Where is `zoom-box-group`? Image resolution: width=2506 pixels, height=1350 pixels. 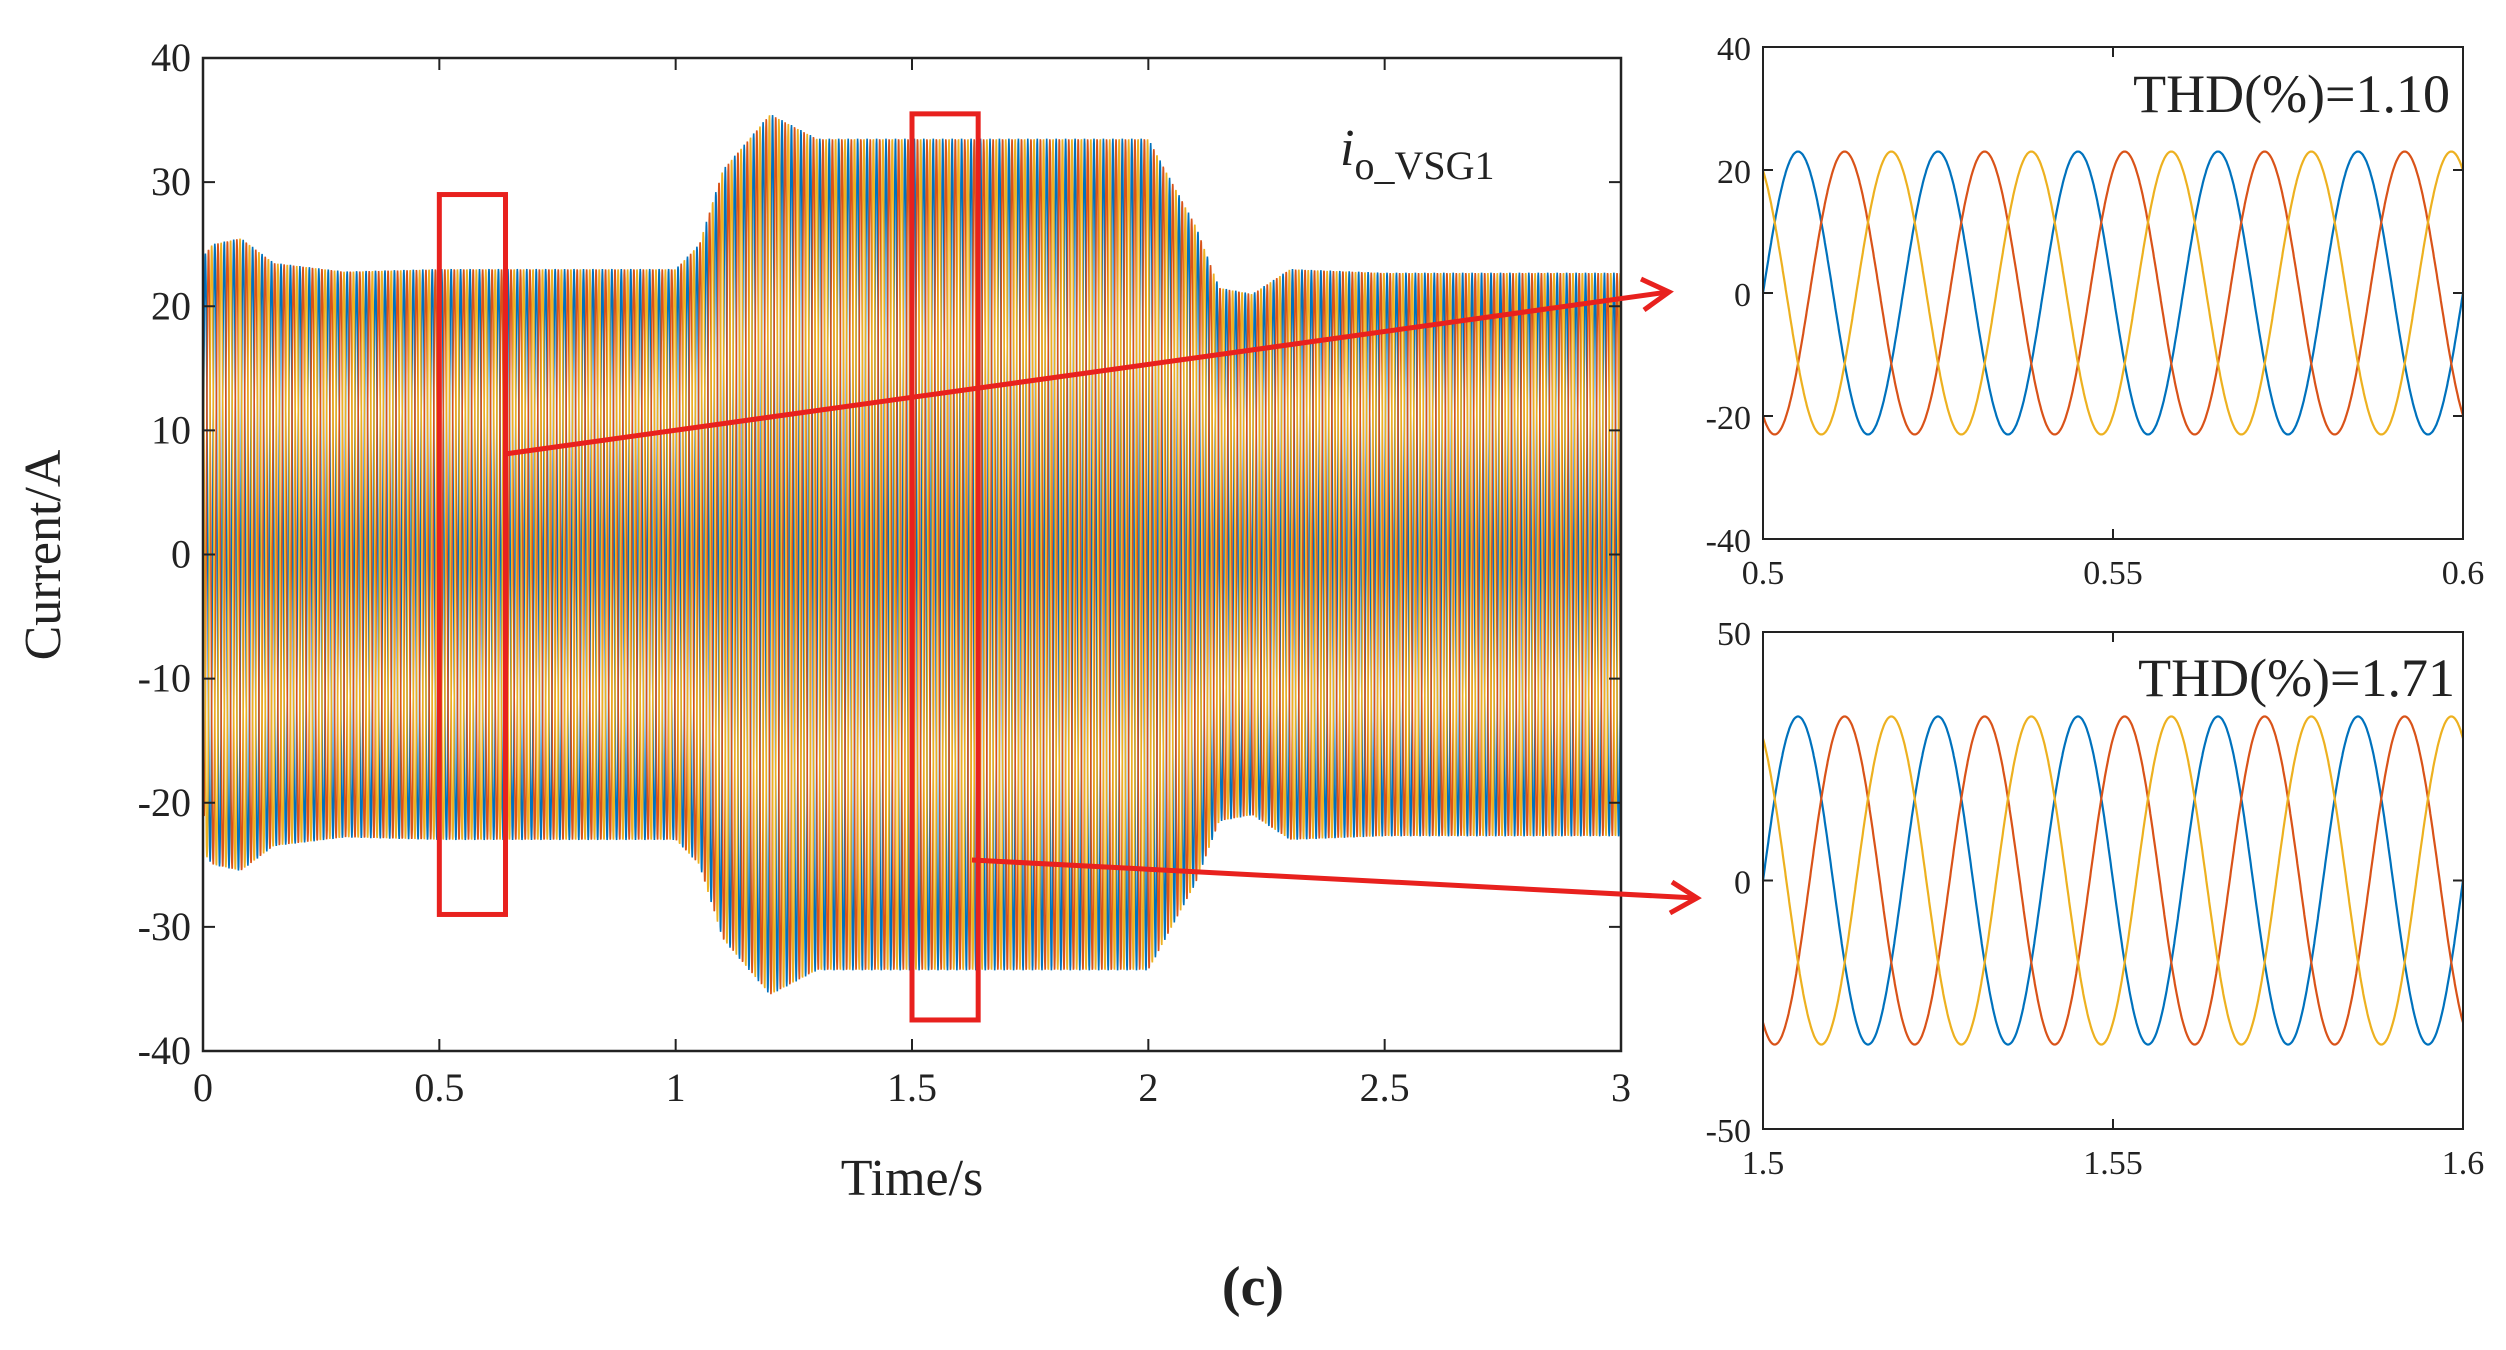
zoom-box-group is located at coordinates (708, 567).